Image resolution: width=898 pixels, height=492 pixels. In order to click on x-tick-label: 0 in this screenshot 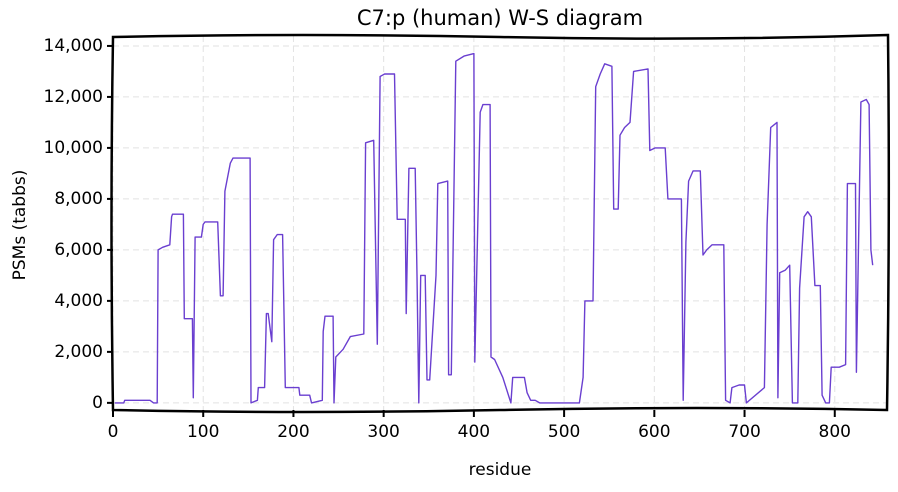, I will do `click(113, 432)`.